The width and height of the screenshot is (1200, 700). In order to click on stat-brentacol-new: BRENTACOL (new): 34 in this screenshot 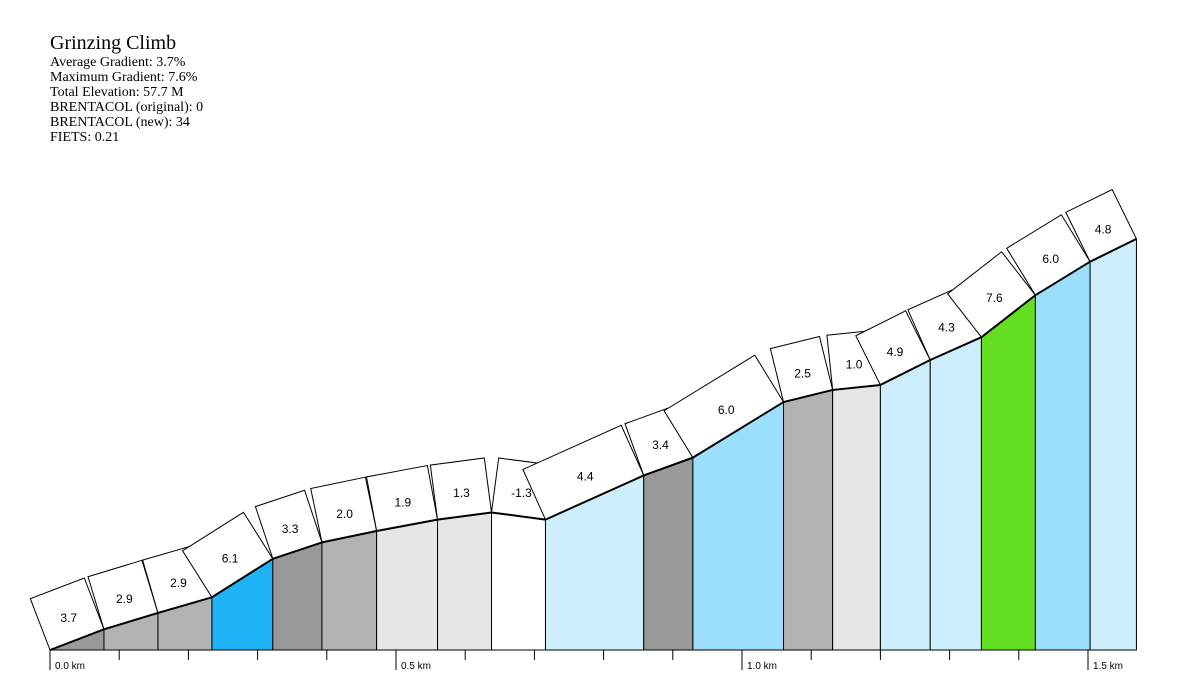, I will do `click(120, 122)`.